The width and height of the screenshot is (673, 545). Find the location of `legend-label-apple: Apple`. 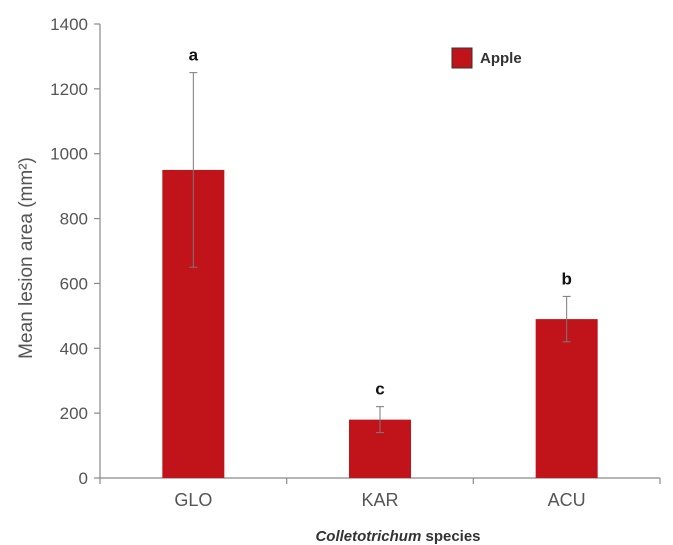

legend-label-apple: Apple is located at coordinates (501, 58).